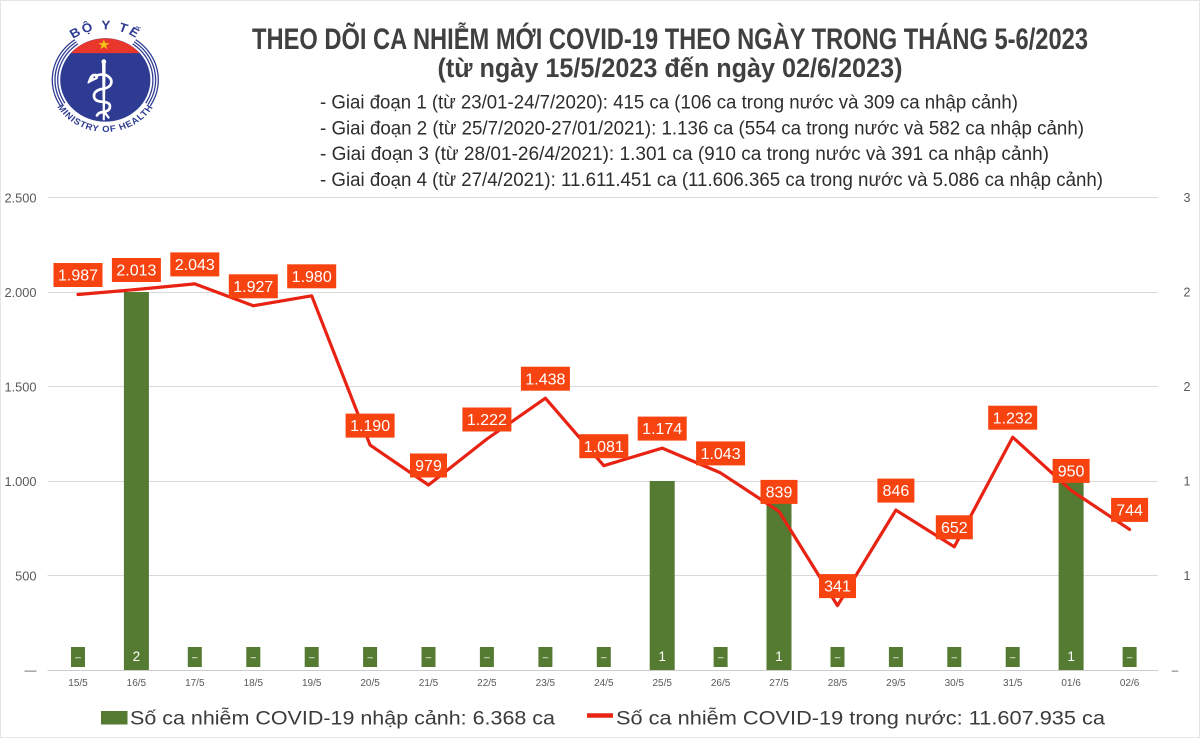  I want to click on svg-text: 15/5, so click(78, 683).